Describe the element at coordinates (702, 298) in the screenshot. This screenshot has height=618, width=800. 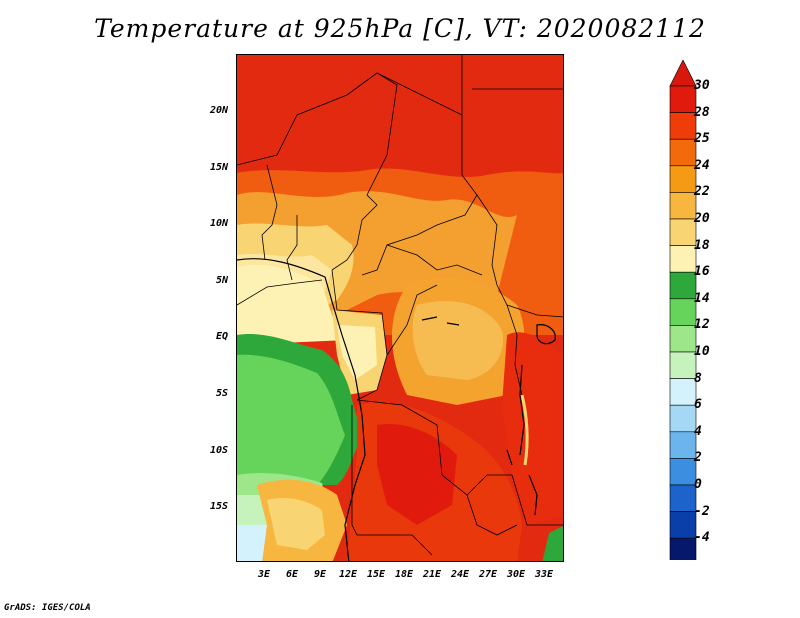
I see `colorbar-tick-label: 14` at that location.